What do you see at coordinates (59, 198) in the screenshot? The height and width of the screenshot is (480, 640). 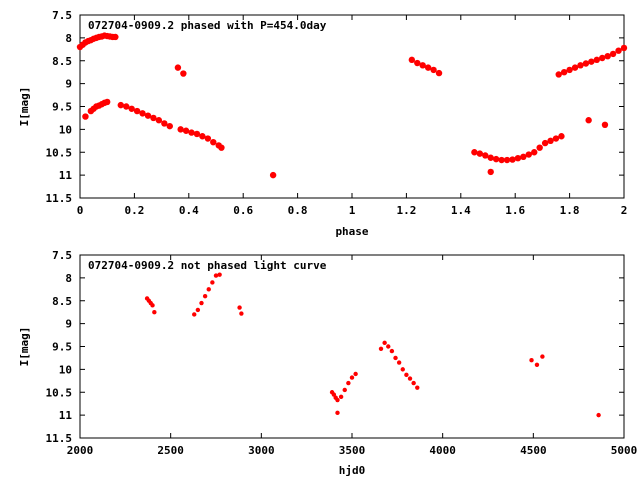 I see `y-tick-label: 11.5` at bounding box center [59, 198].